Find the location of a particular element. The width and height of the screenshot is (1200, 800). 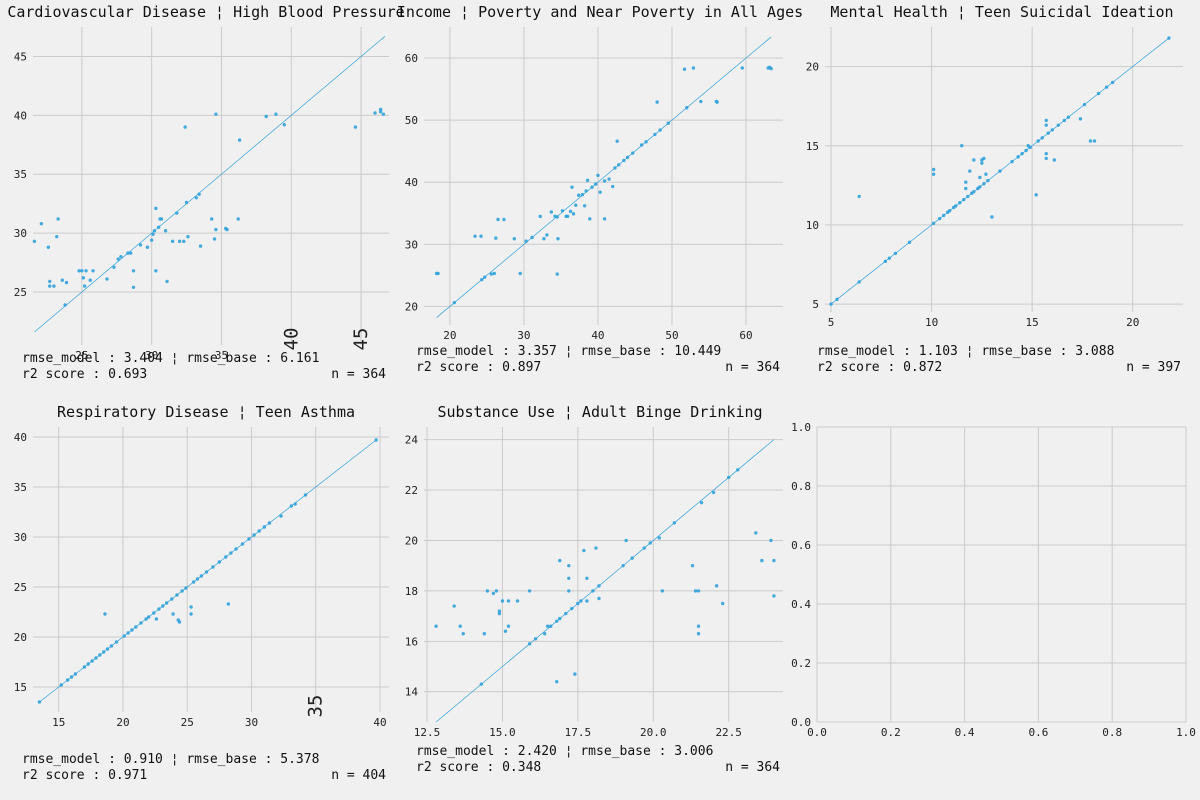

n-count-text: n = 364 is located at coordinates (358, 374).